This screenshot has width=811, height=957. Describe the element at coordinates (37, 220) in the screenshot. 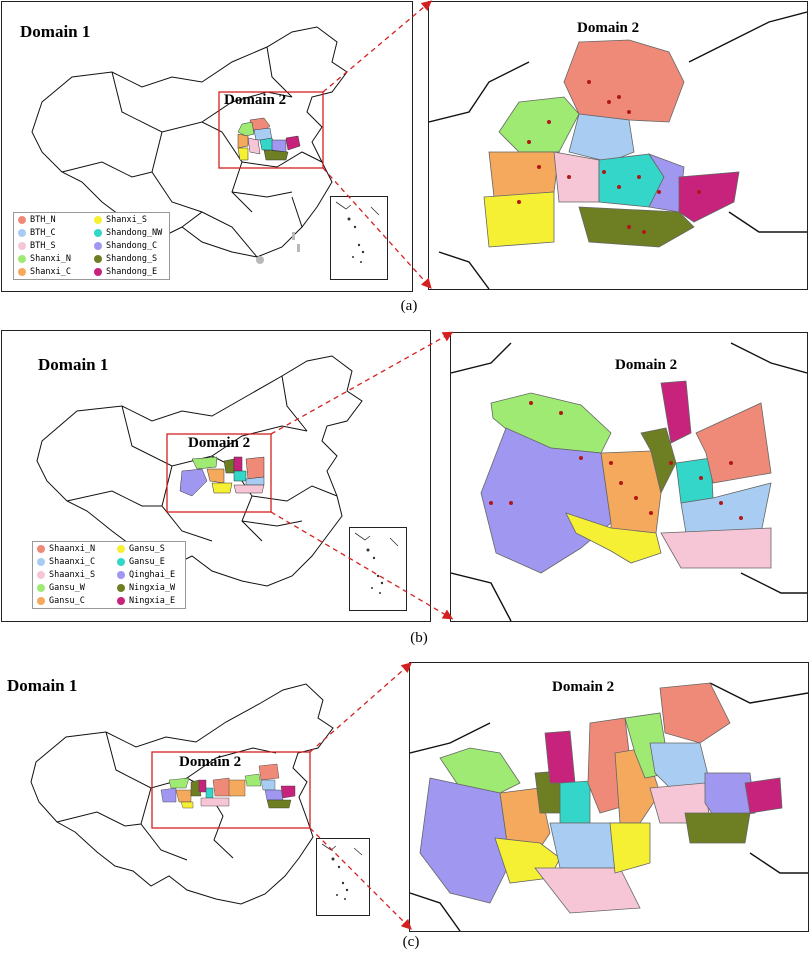

I see `legend-item: BTH_N` at that location.